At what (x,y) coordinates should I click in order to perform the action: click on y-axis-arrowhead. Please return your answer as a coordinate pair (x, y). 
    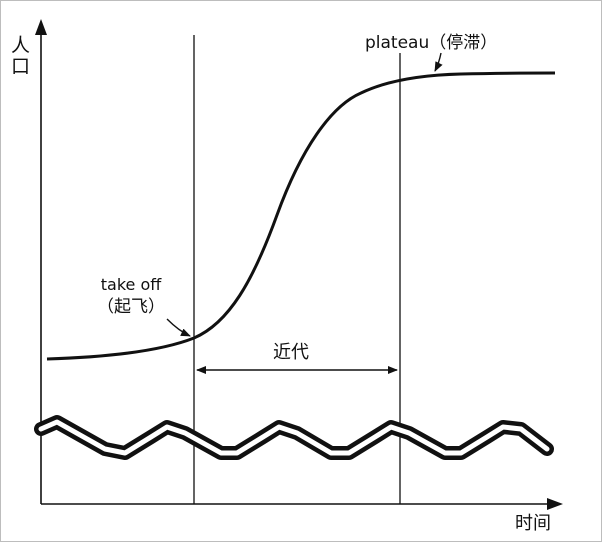
    Looking at the image, I should click on (41, 27).